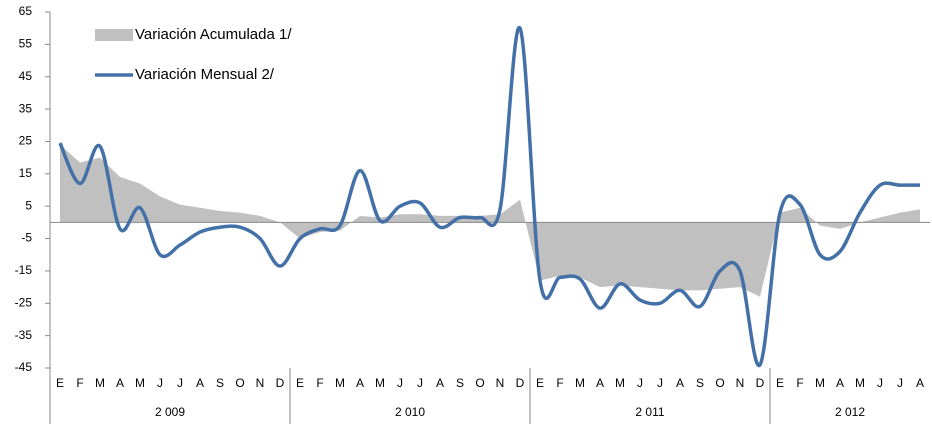 The height and width of the screenshot is (429, 932). What do you see at coordinates (114, 35) in the screenshot?
I see `legend-swatch` at bounding box center [114, 35].